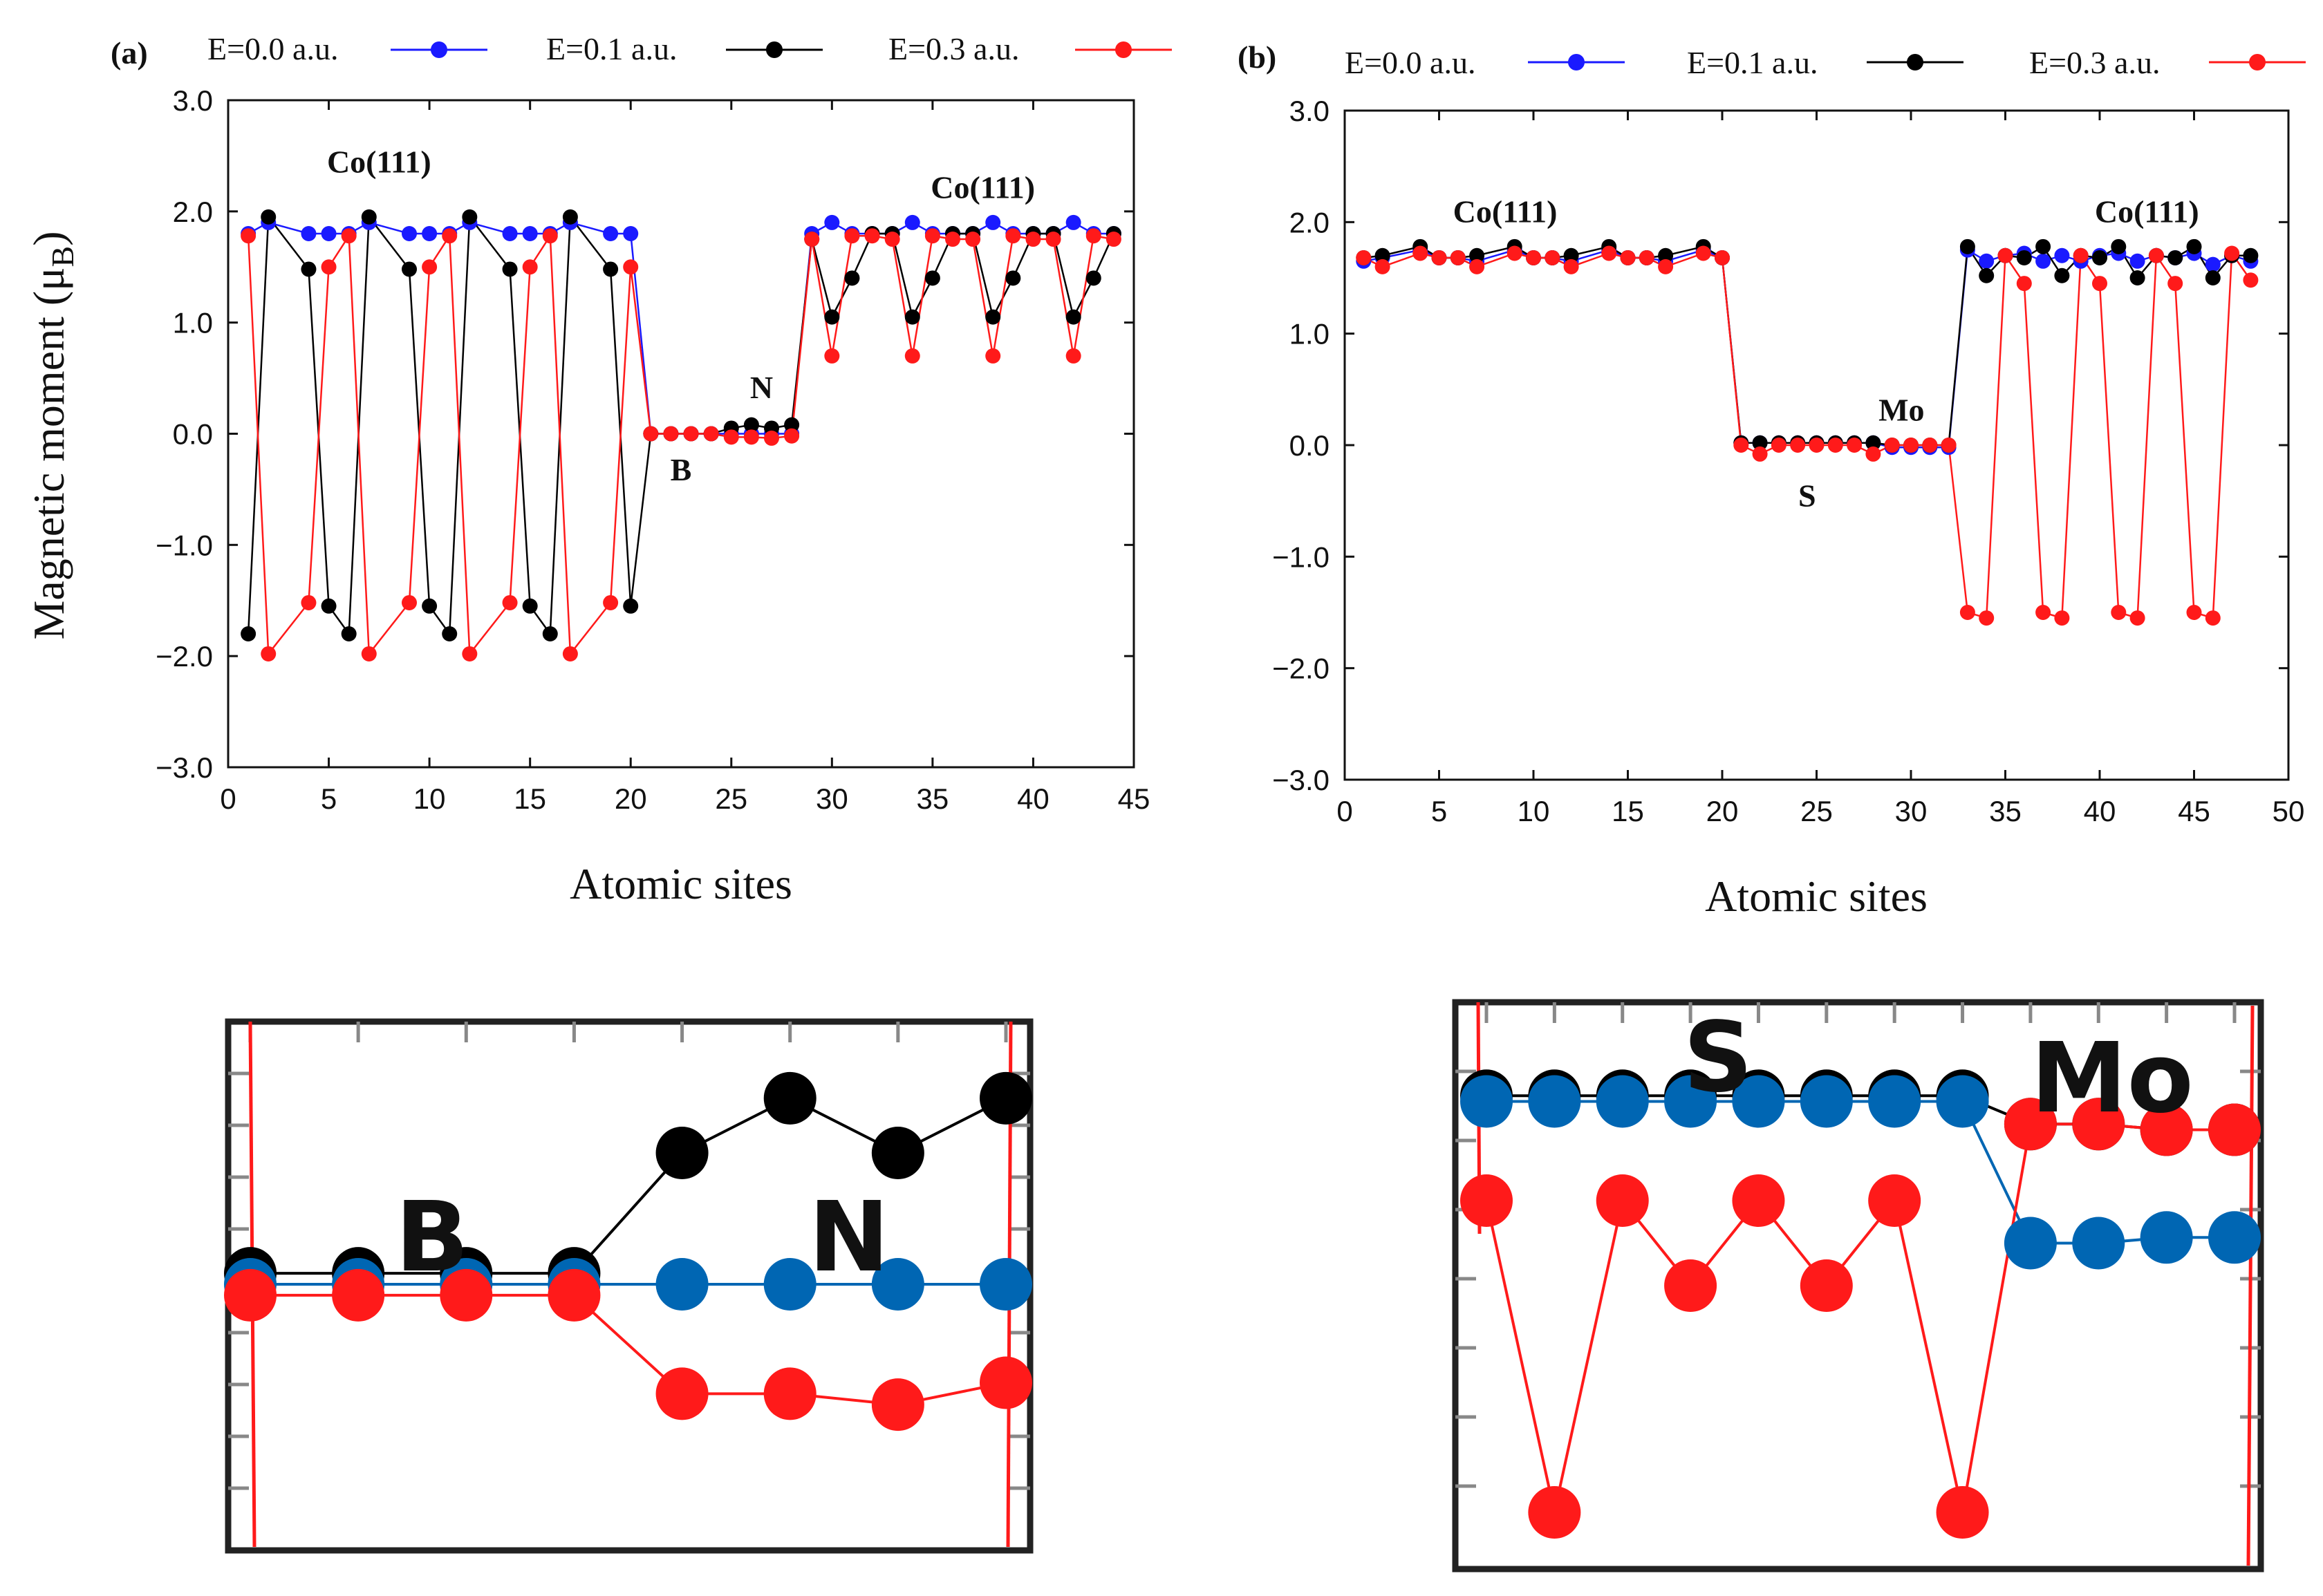 This screenshot has width=2323, height=1596. Describe the element at coordinates (62, 256) in the screenshot. I see `ylabel-sub: B` at that location.